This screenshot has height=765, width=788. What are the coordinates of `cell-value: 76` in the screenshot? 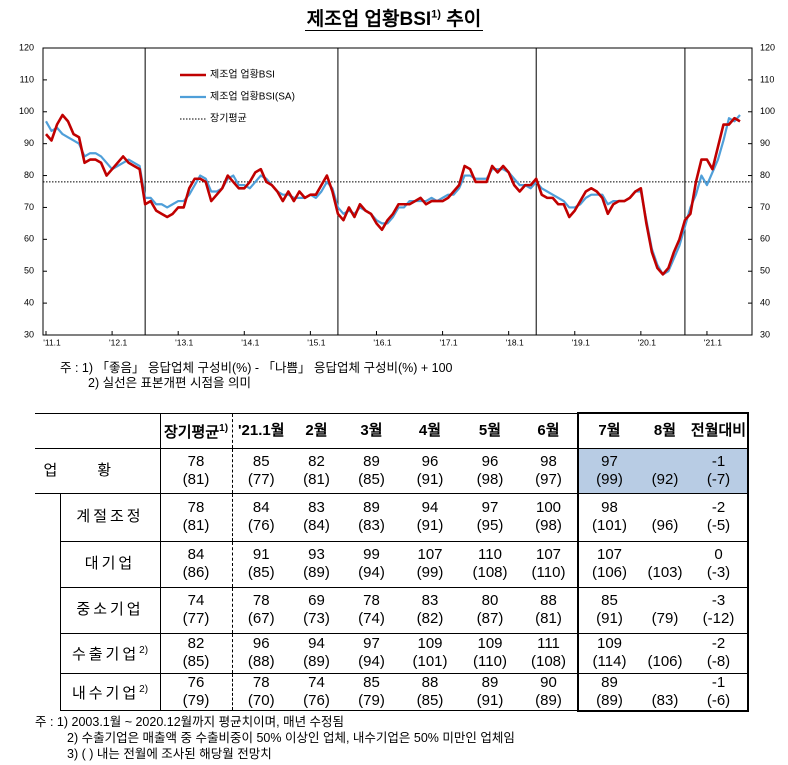 It's located at (196, 682).